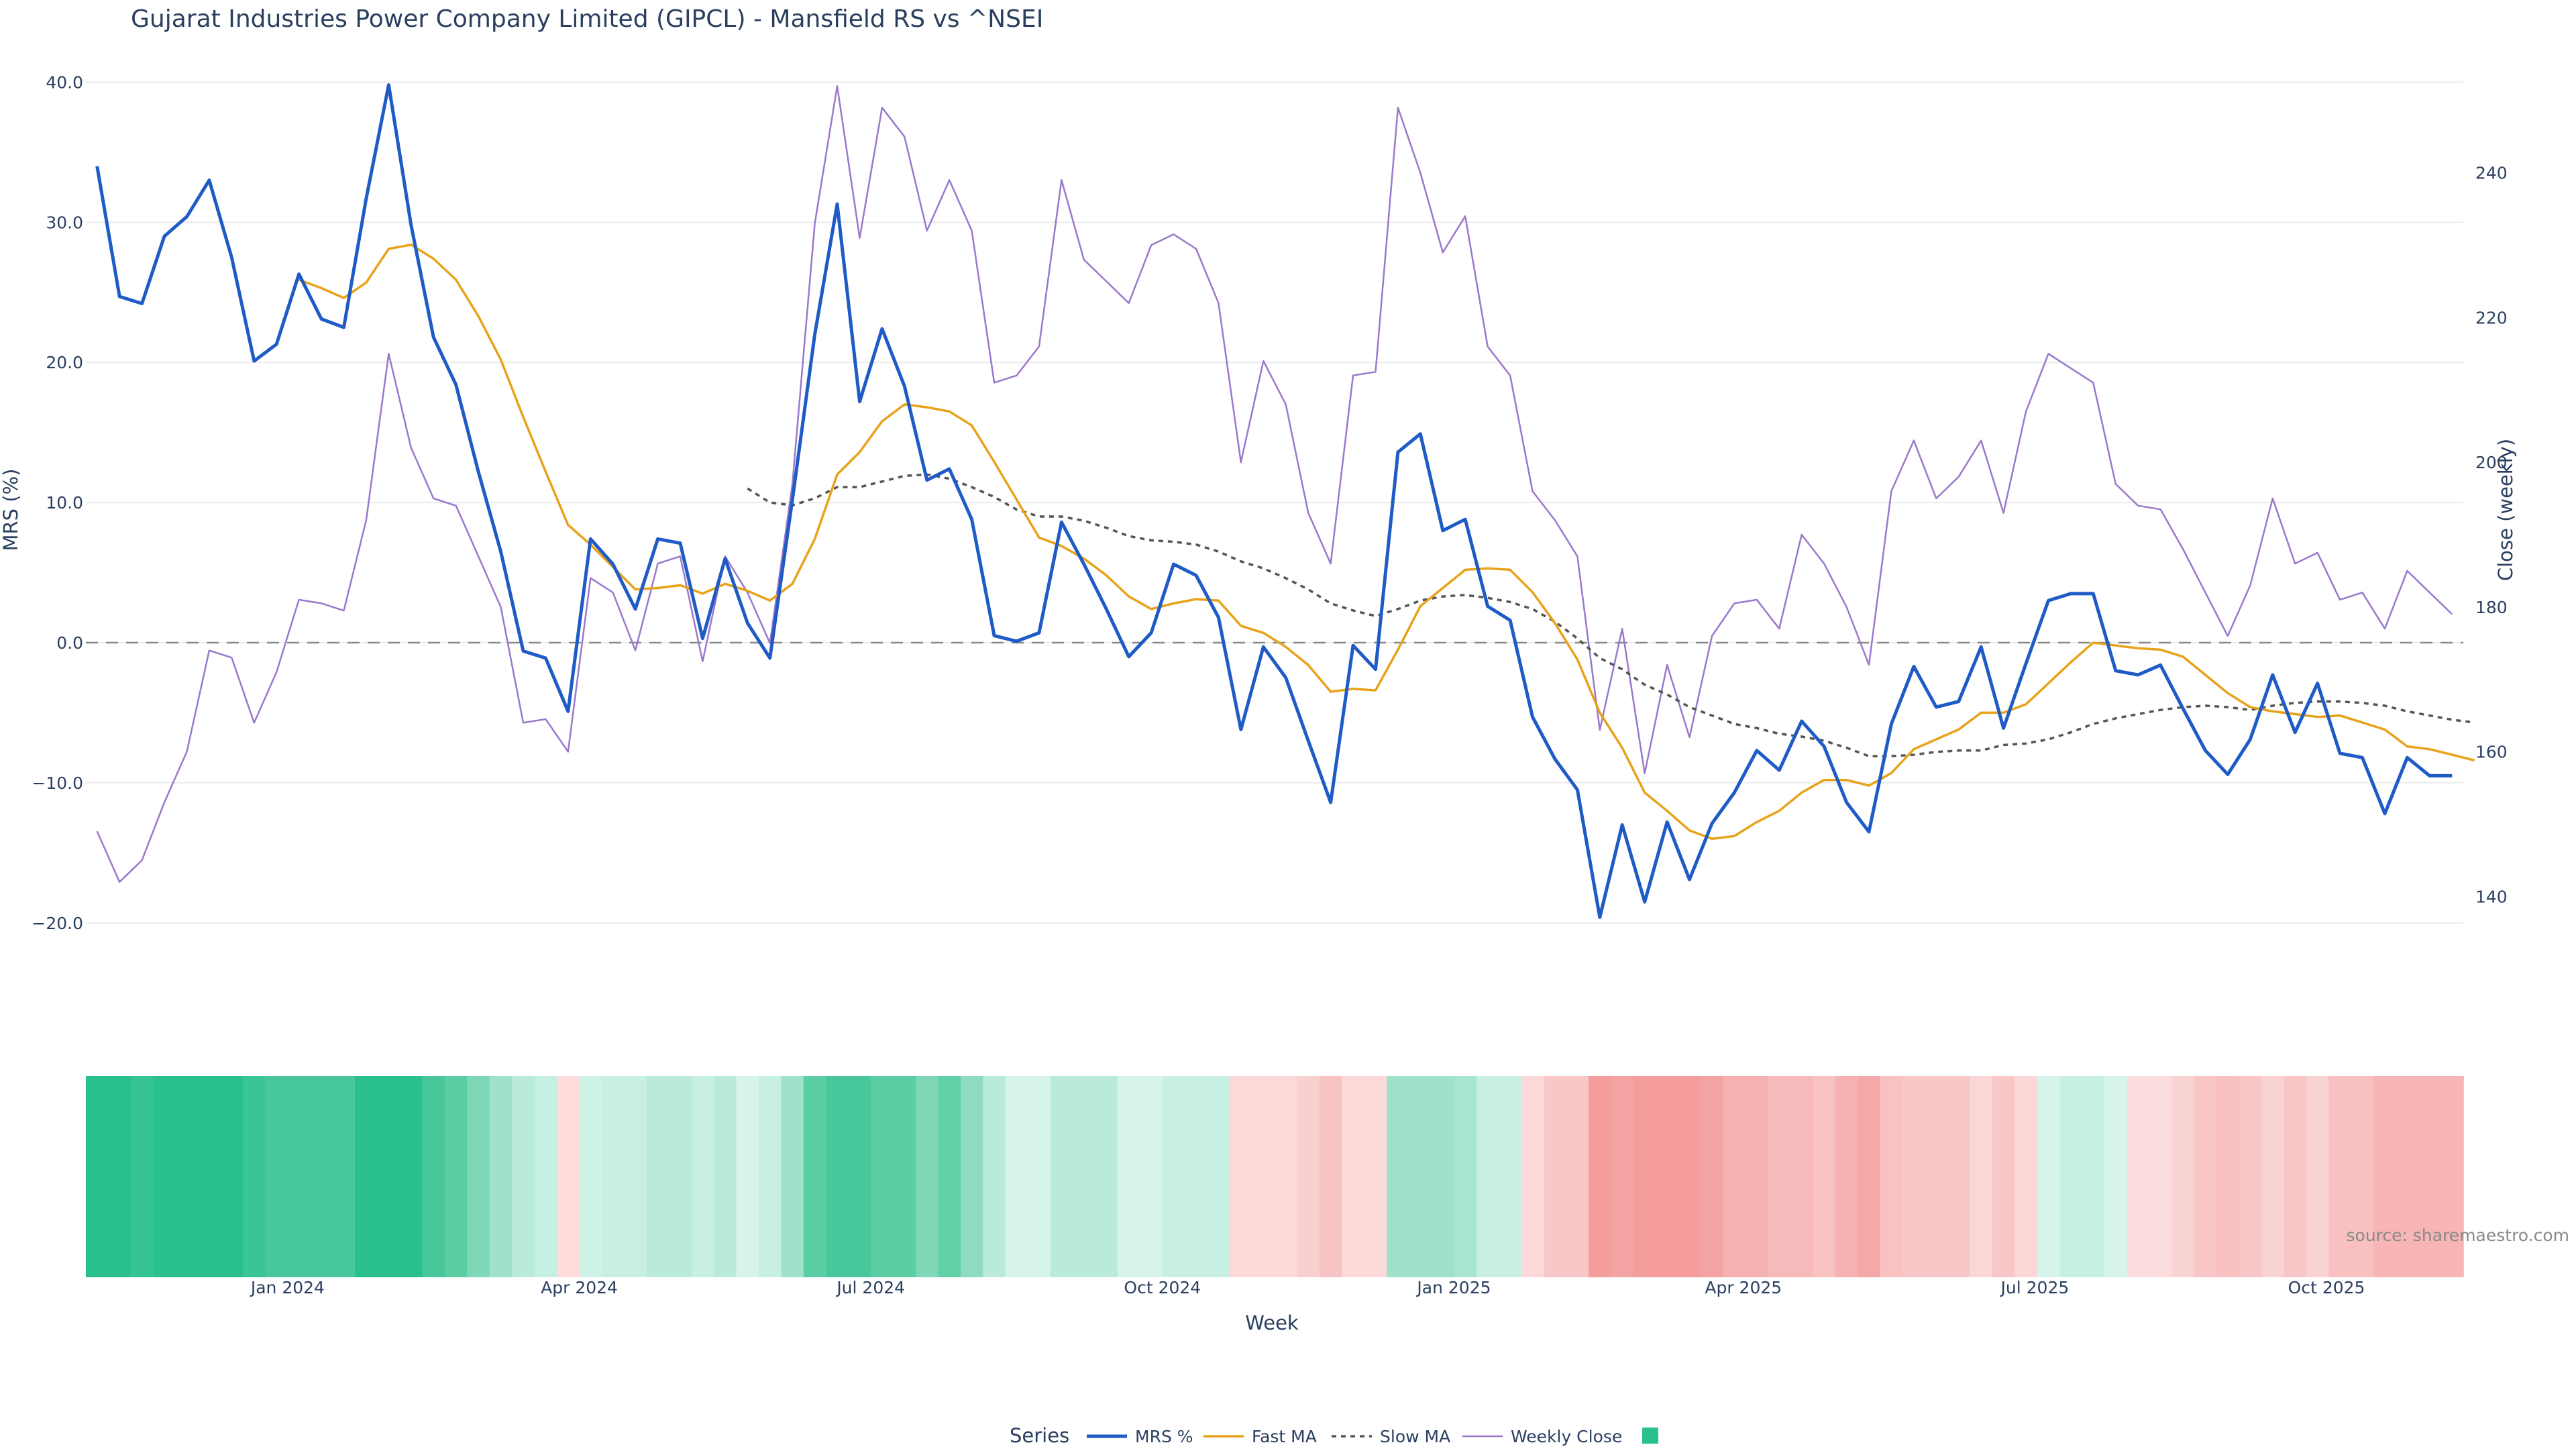  What do you see at coordinates (1284, 1436) in the screenshot?
I see `legend-item-2: Fast MA` at bounding box center [1284, 1436].